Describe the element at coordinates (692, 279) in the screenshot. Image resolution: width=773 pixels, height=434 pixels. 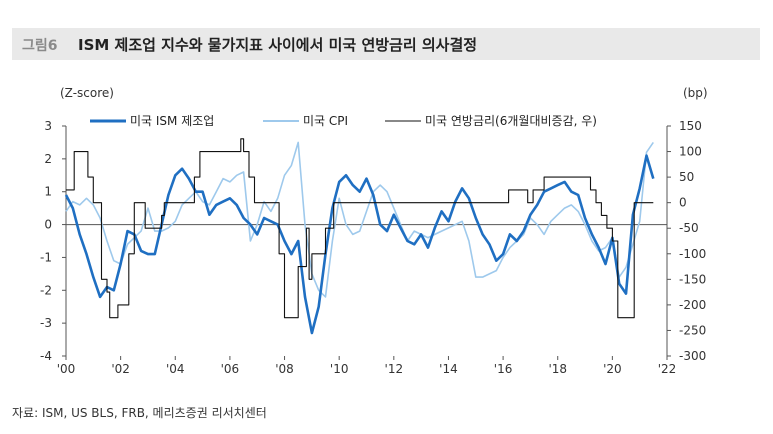
I see `right-tick-label: -150` at that location.